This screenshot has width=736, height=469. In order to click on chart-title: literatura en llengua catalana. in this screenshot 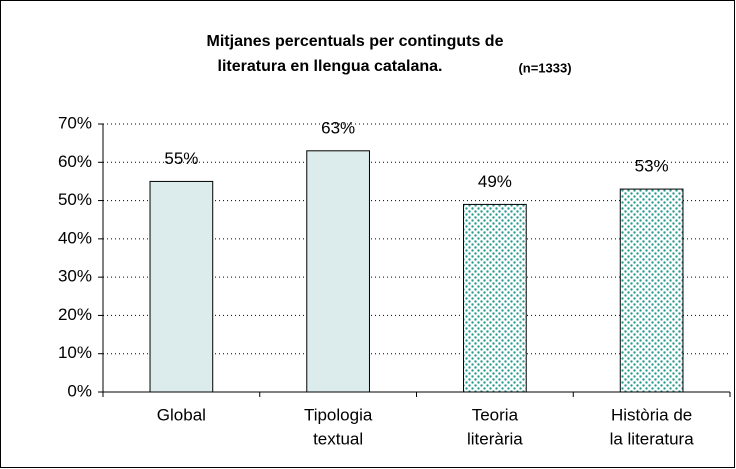, I will do `click(330, 66)`.